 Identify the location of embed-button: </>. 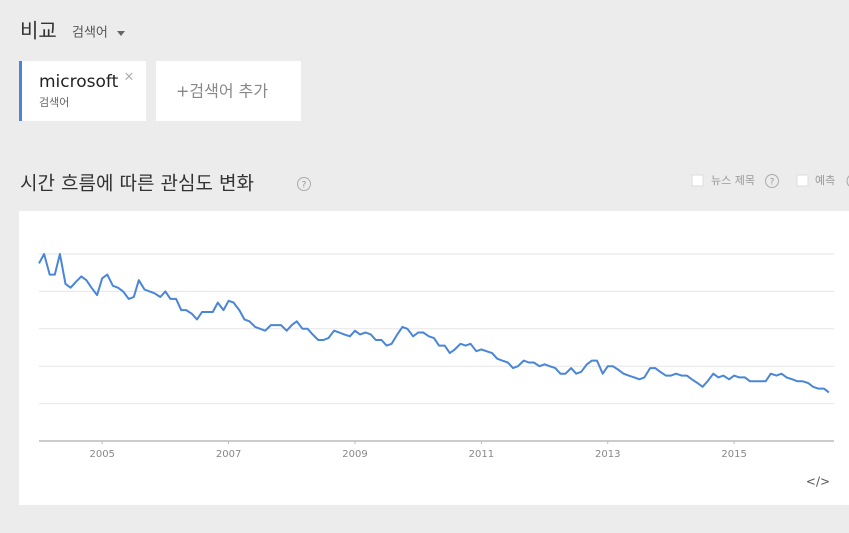
(818, 482).